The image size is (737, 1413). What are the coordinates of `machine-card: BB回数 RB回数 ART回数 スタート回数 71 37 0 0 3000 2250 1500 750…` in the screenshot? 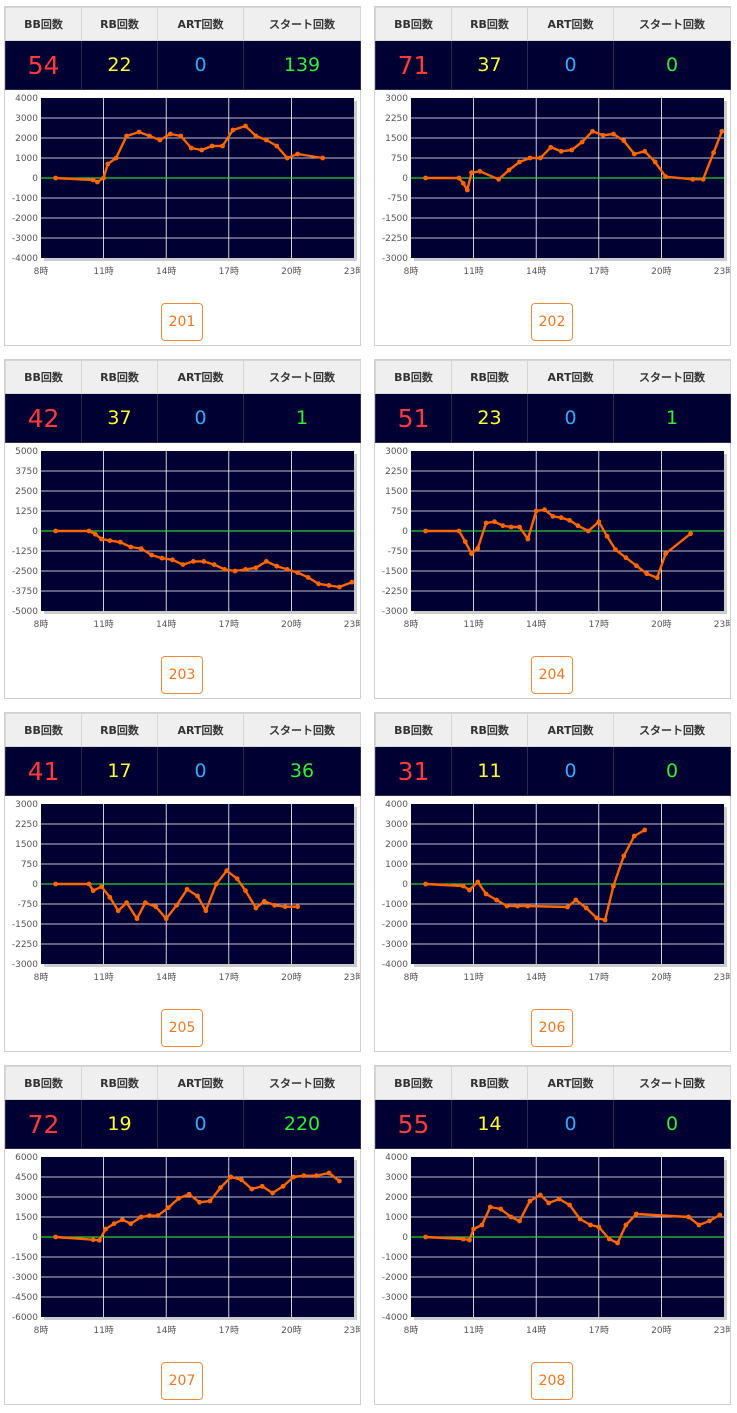 It's located at (552, 176).